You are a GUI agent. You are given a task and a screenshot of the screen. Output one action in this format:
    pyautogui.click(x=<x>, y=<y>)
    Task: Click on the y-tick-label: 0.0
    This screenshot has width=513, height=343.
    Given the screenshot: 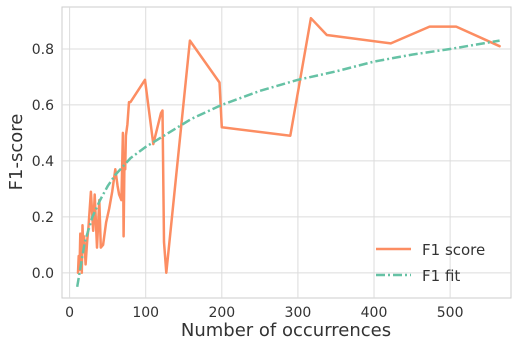 What is the action you would take?
    pyautogui.click(x=43, y=274)
    